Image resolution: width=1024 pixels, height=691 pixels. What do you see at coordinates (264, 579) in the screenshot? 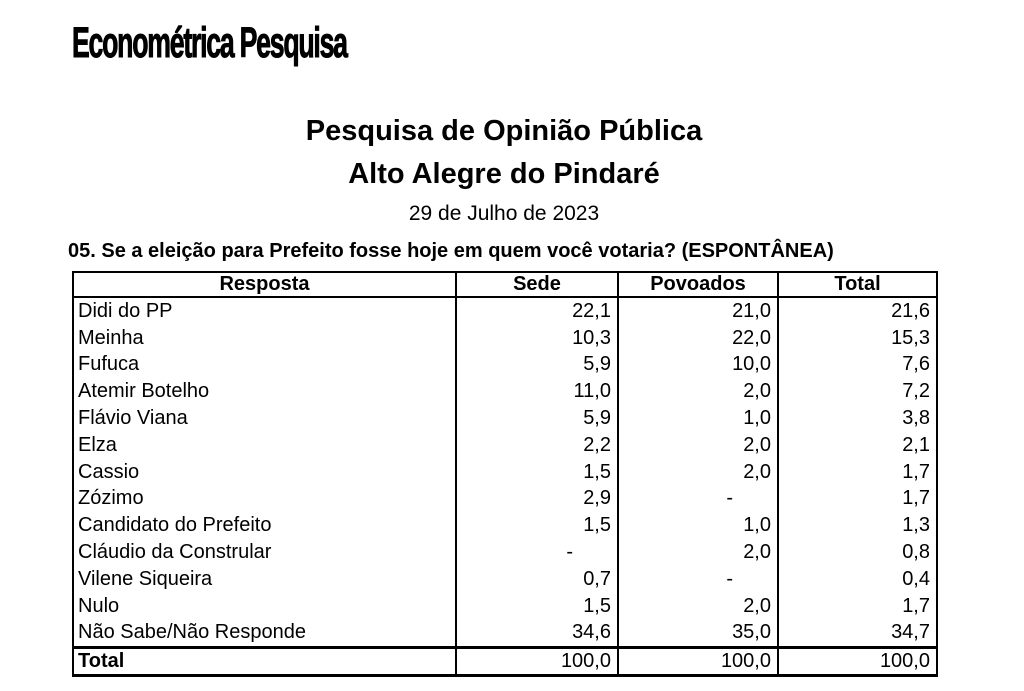
I see `resposta-cell: Vilene Siqueira` at bounding box center [264, 579].